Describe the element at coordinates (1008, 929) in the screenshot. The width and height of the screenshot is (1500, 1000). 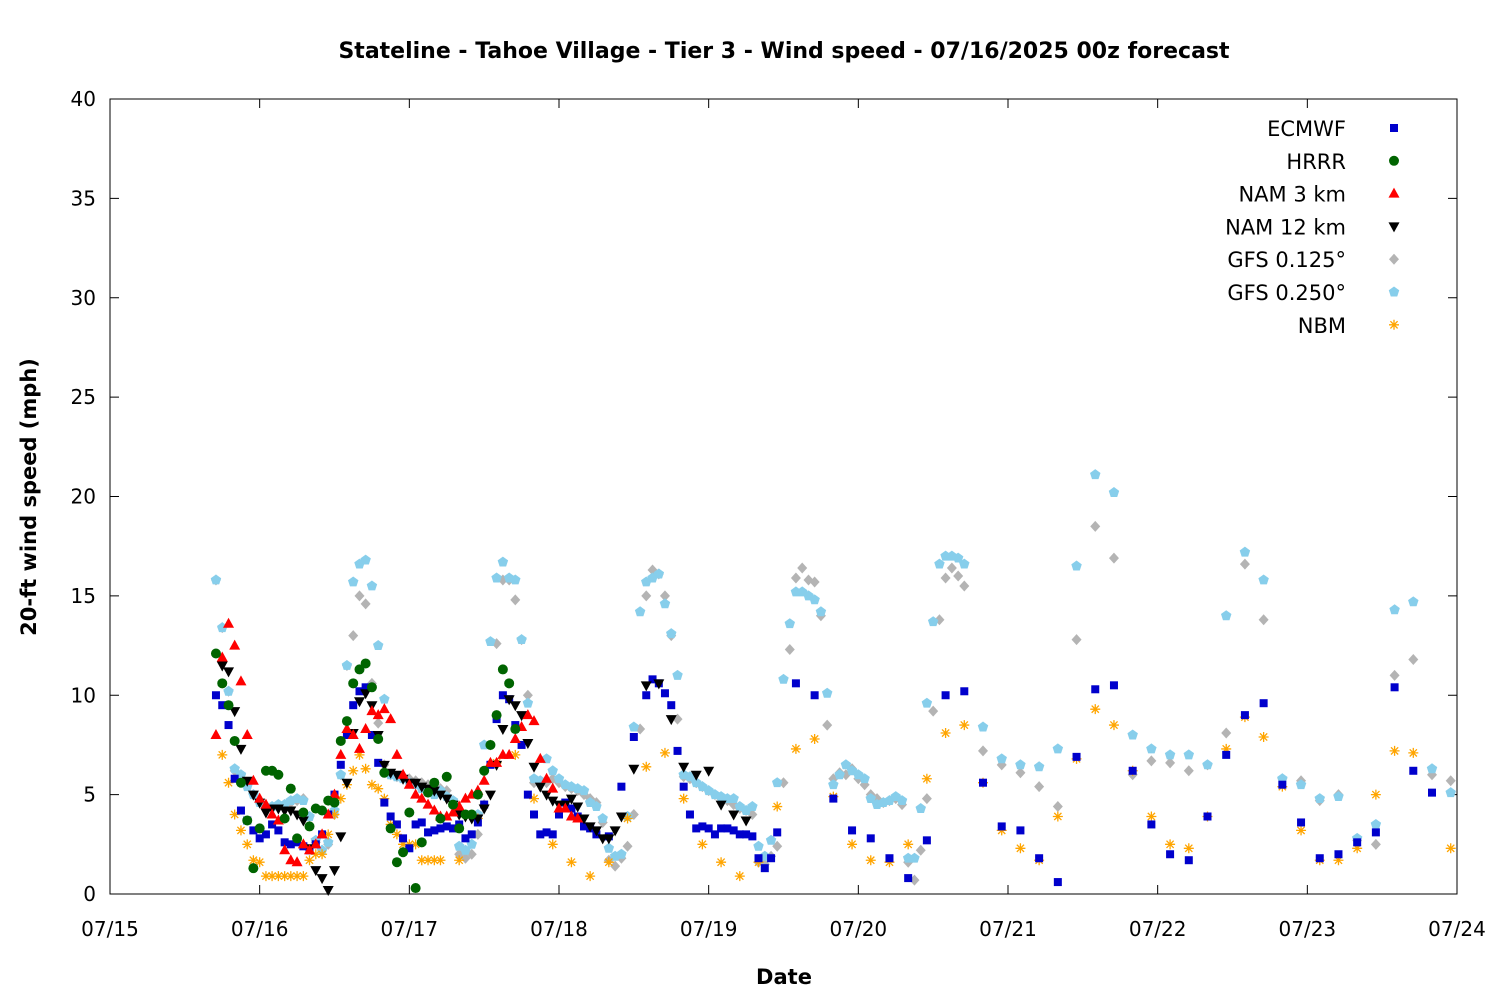
I see `x-tick-label: 07/21` at that location.